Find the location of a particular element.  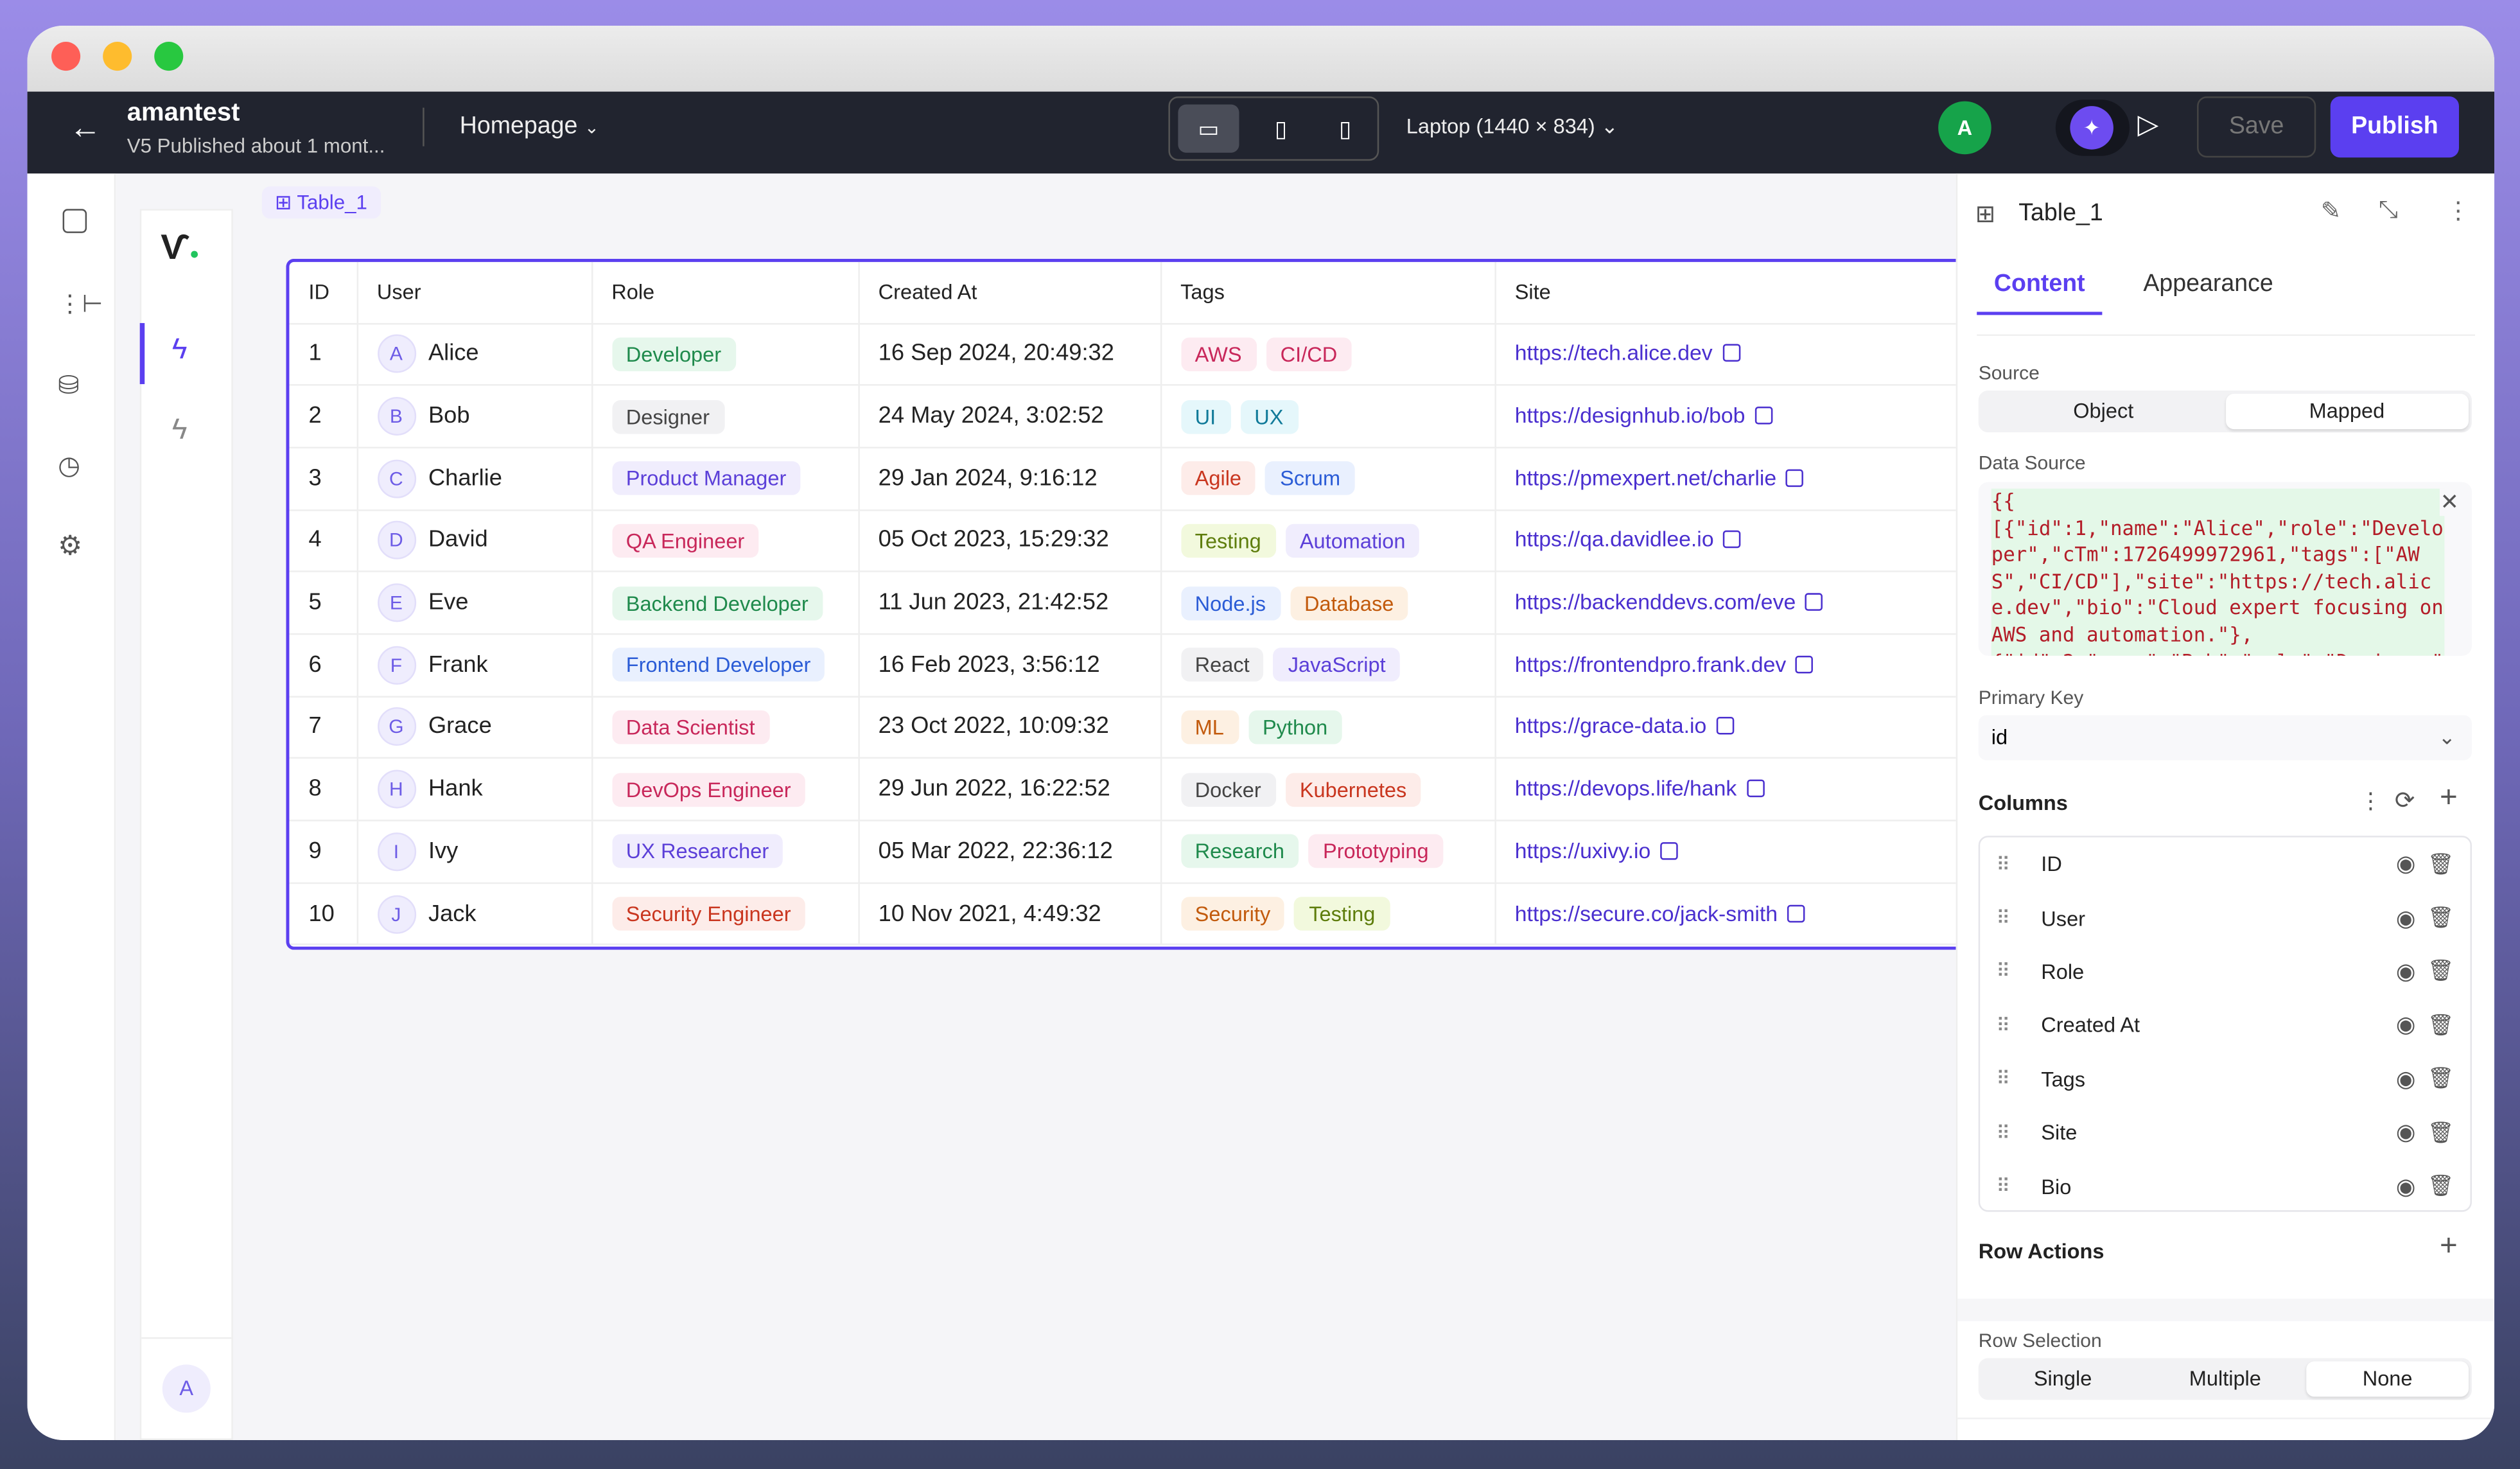

column-header: ID is located at coordinates (323, 292).